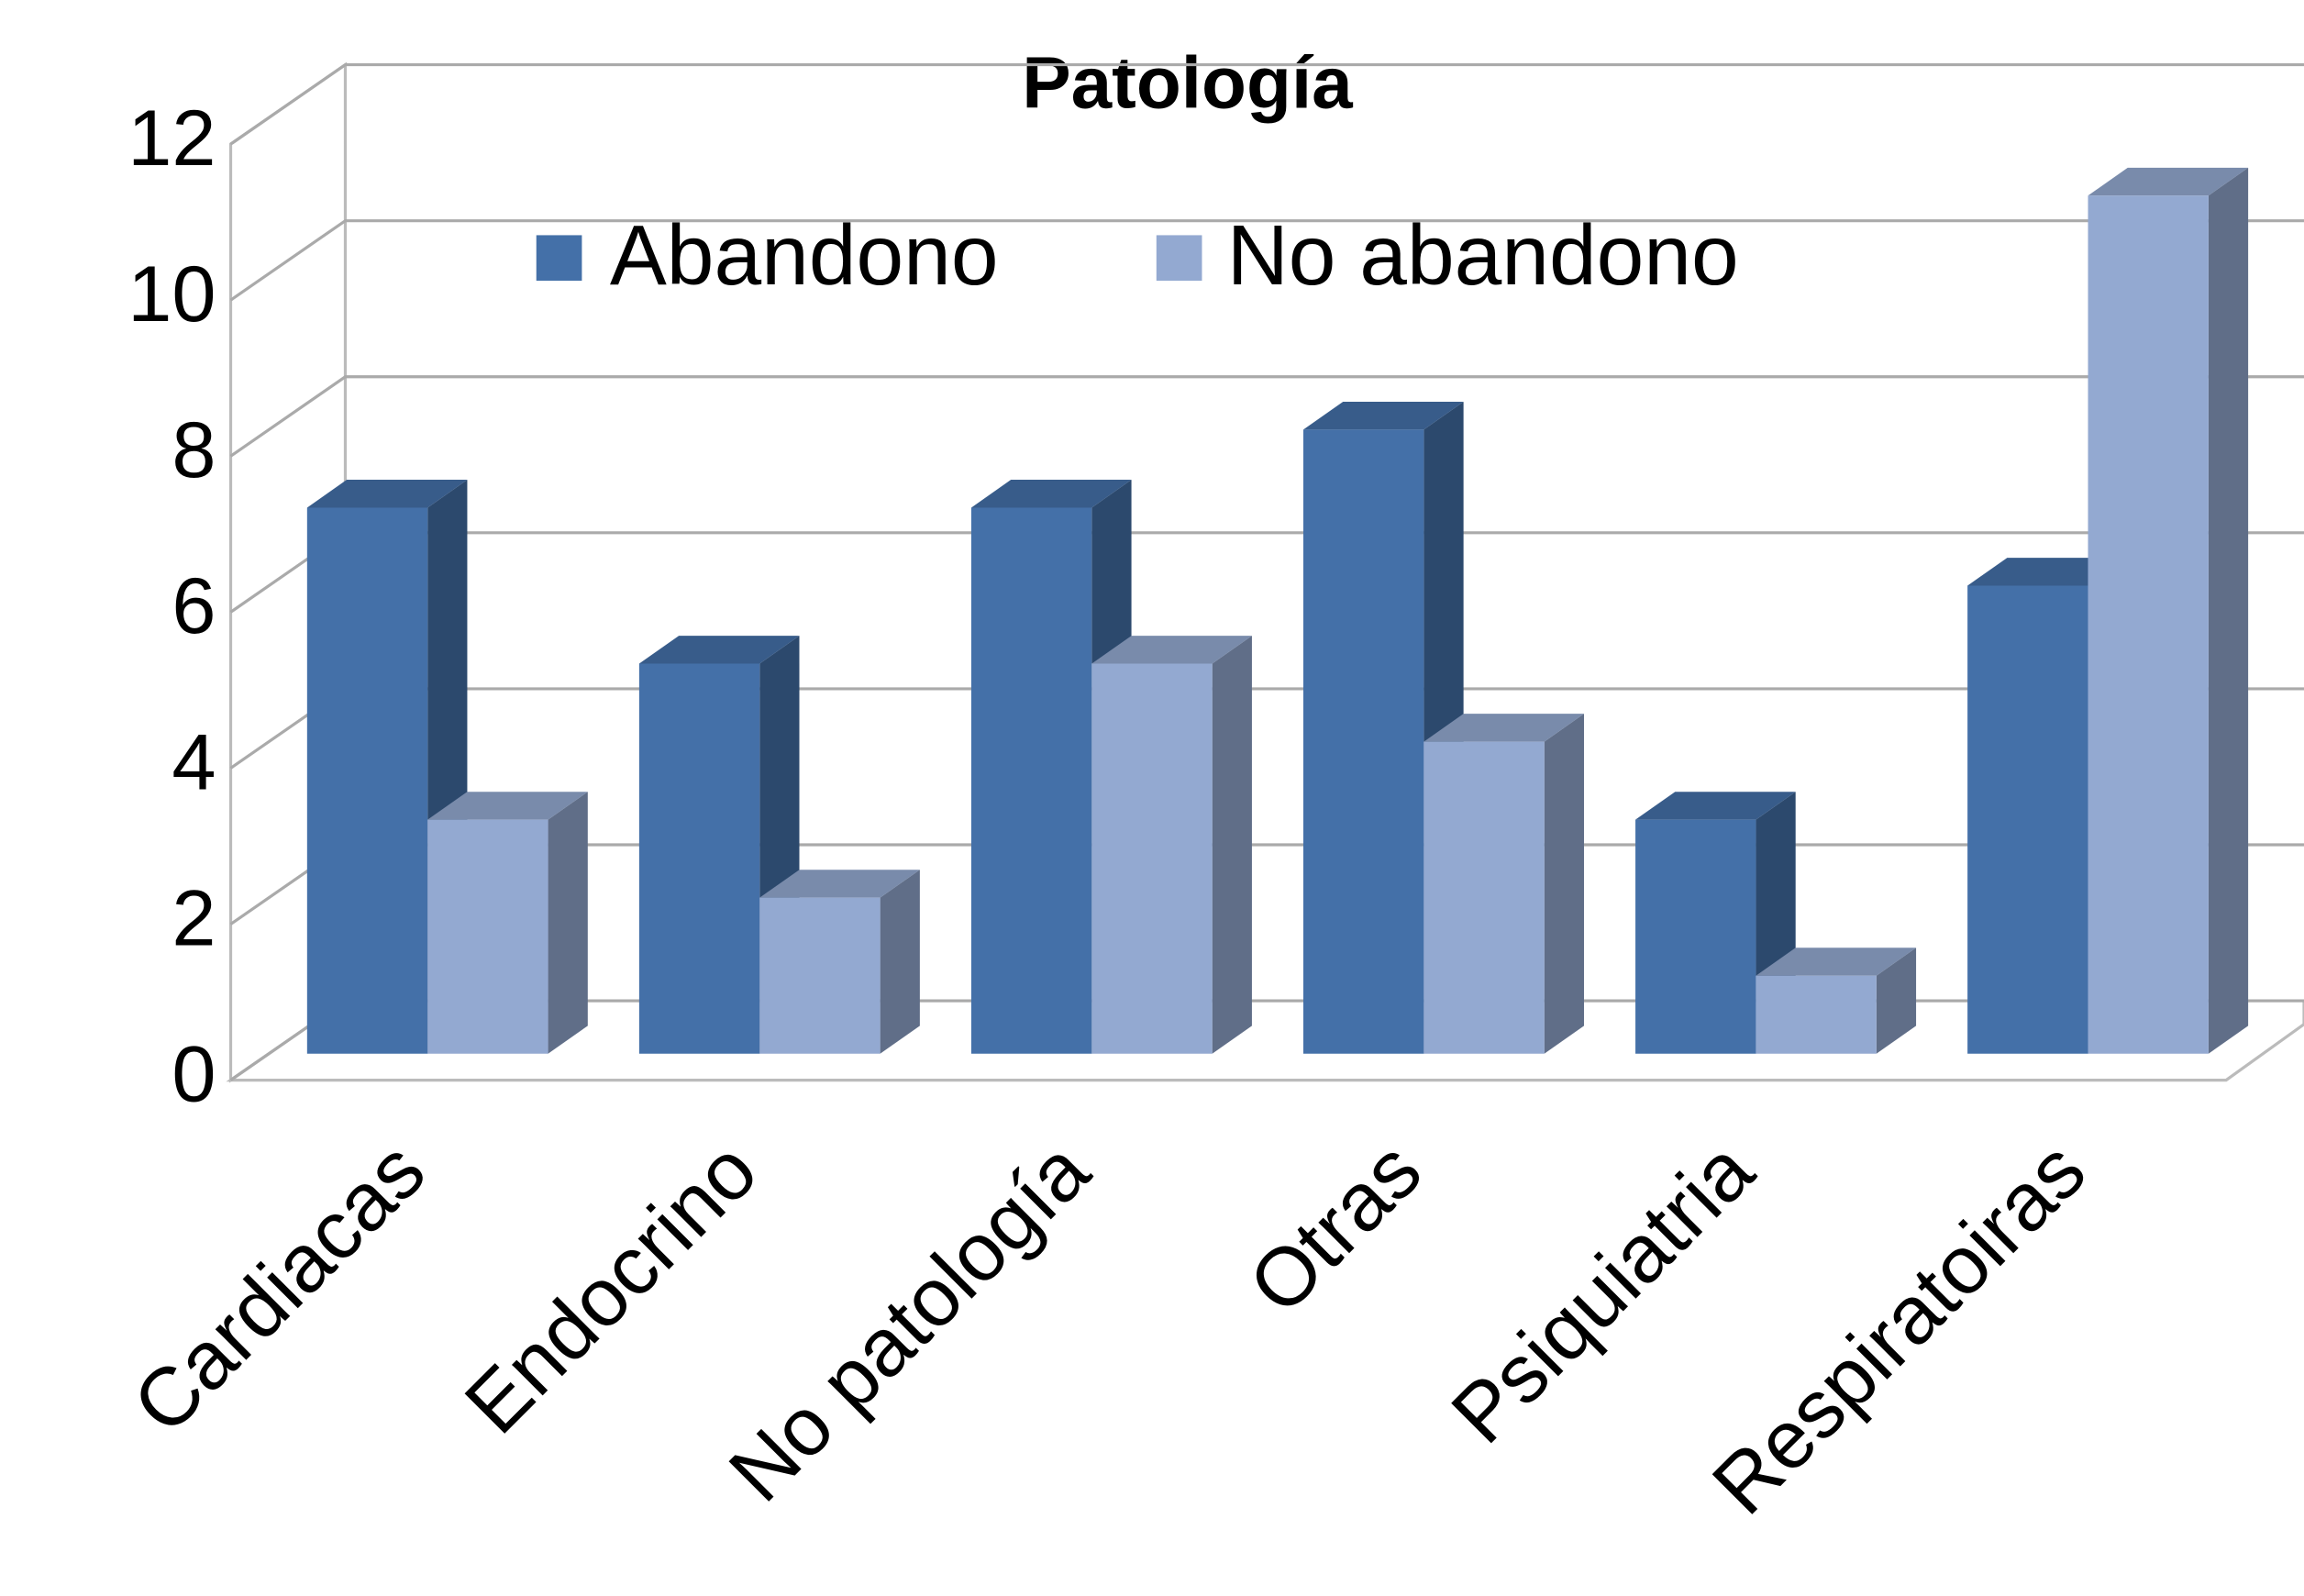  Describe the element at coordinates (279, 1288) in the screenshot. I see `x-tick-label: Cardiacas` at that location.